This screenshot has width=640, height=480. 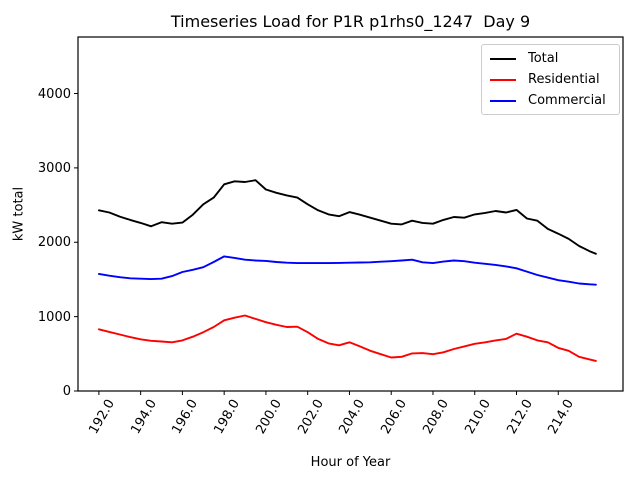 I want to click on series-line-total, so click(x=347, y=217).